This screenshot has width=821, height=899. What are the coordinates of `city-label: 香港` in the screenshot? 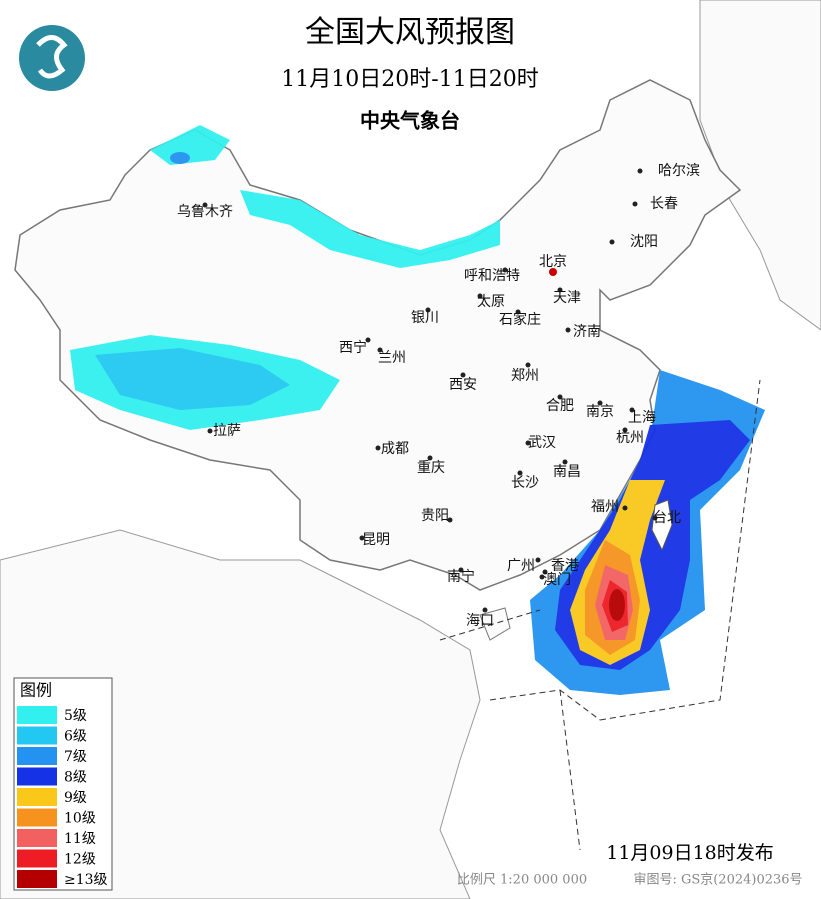 It's located at (565, 566).